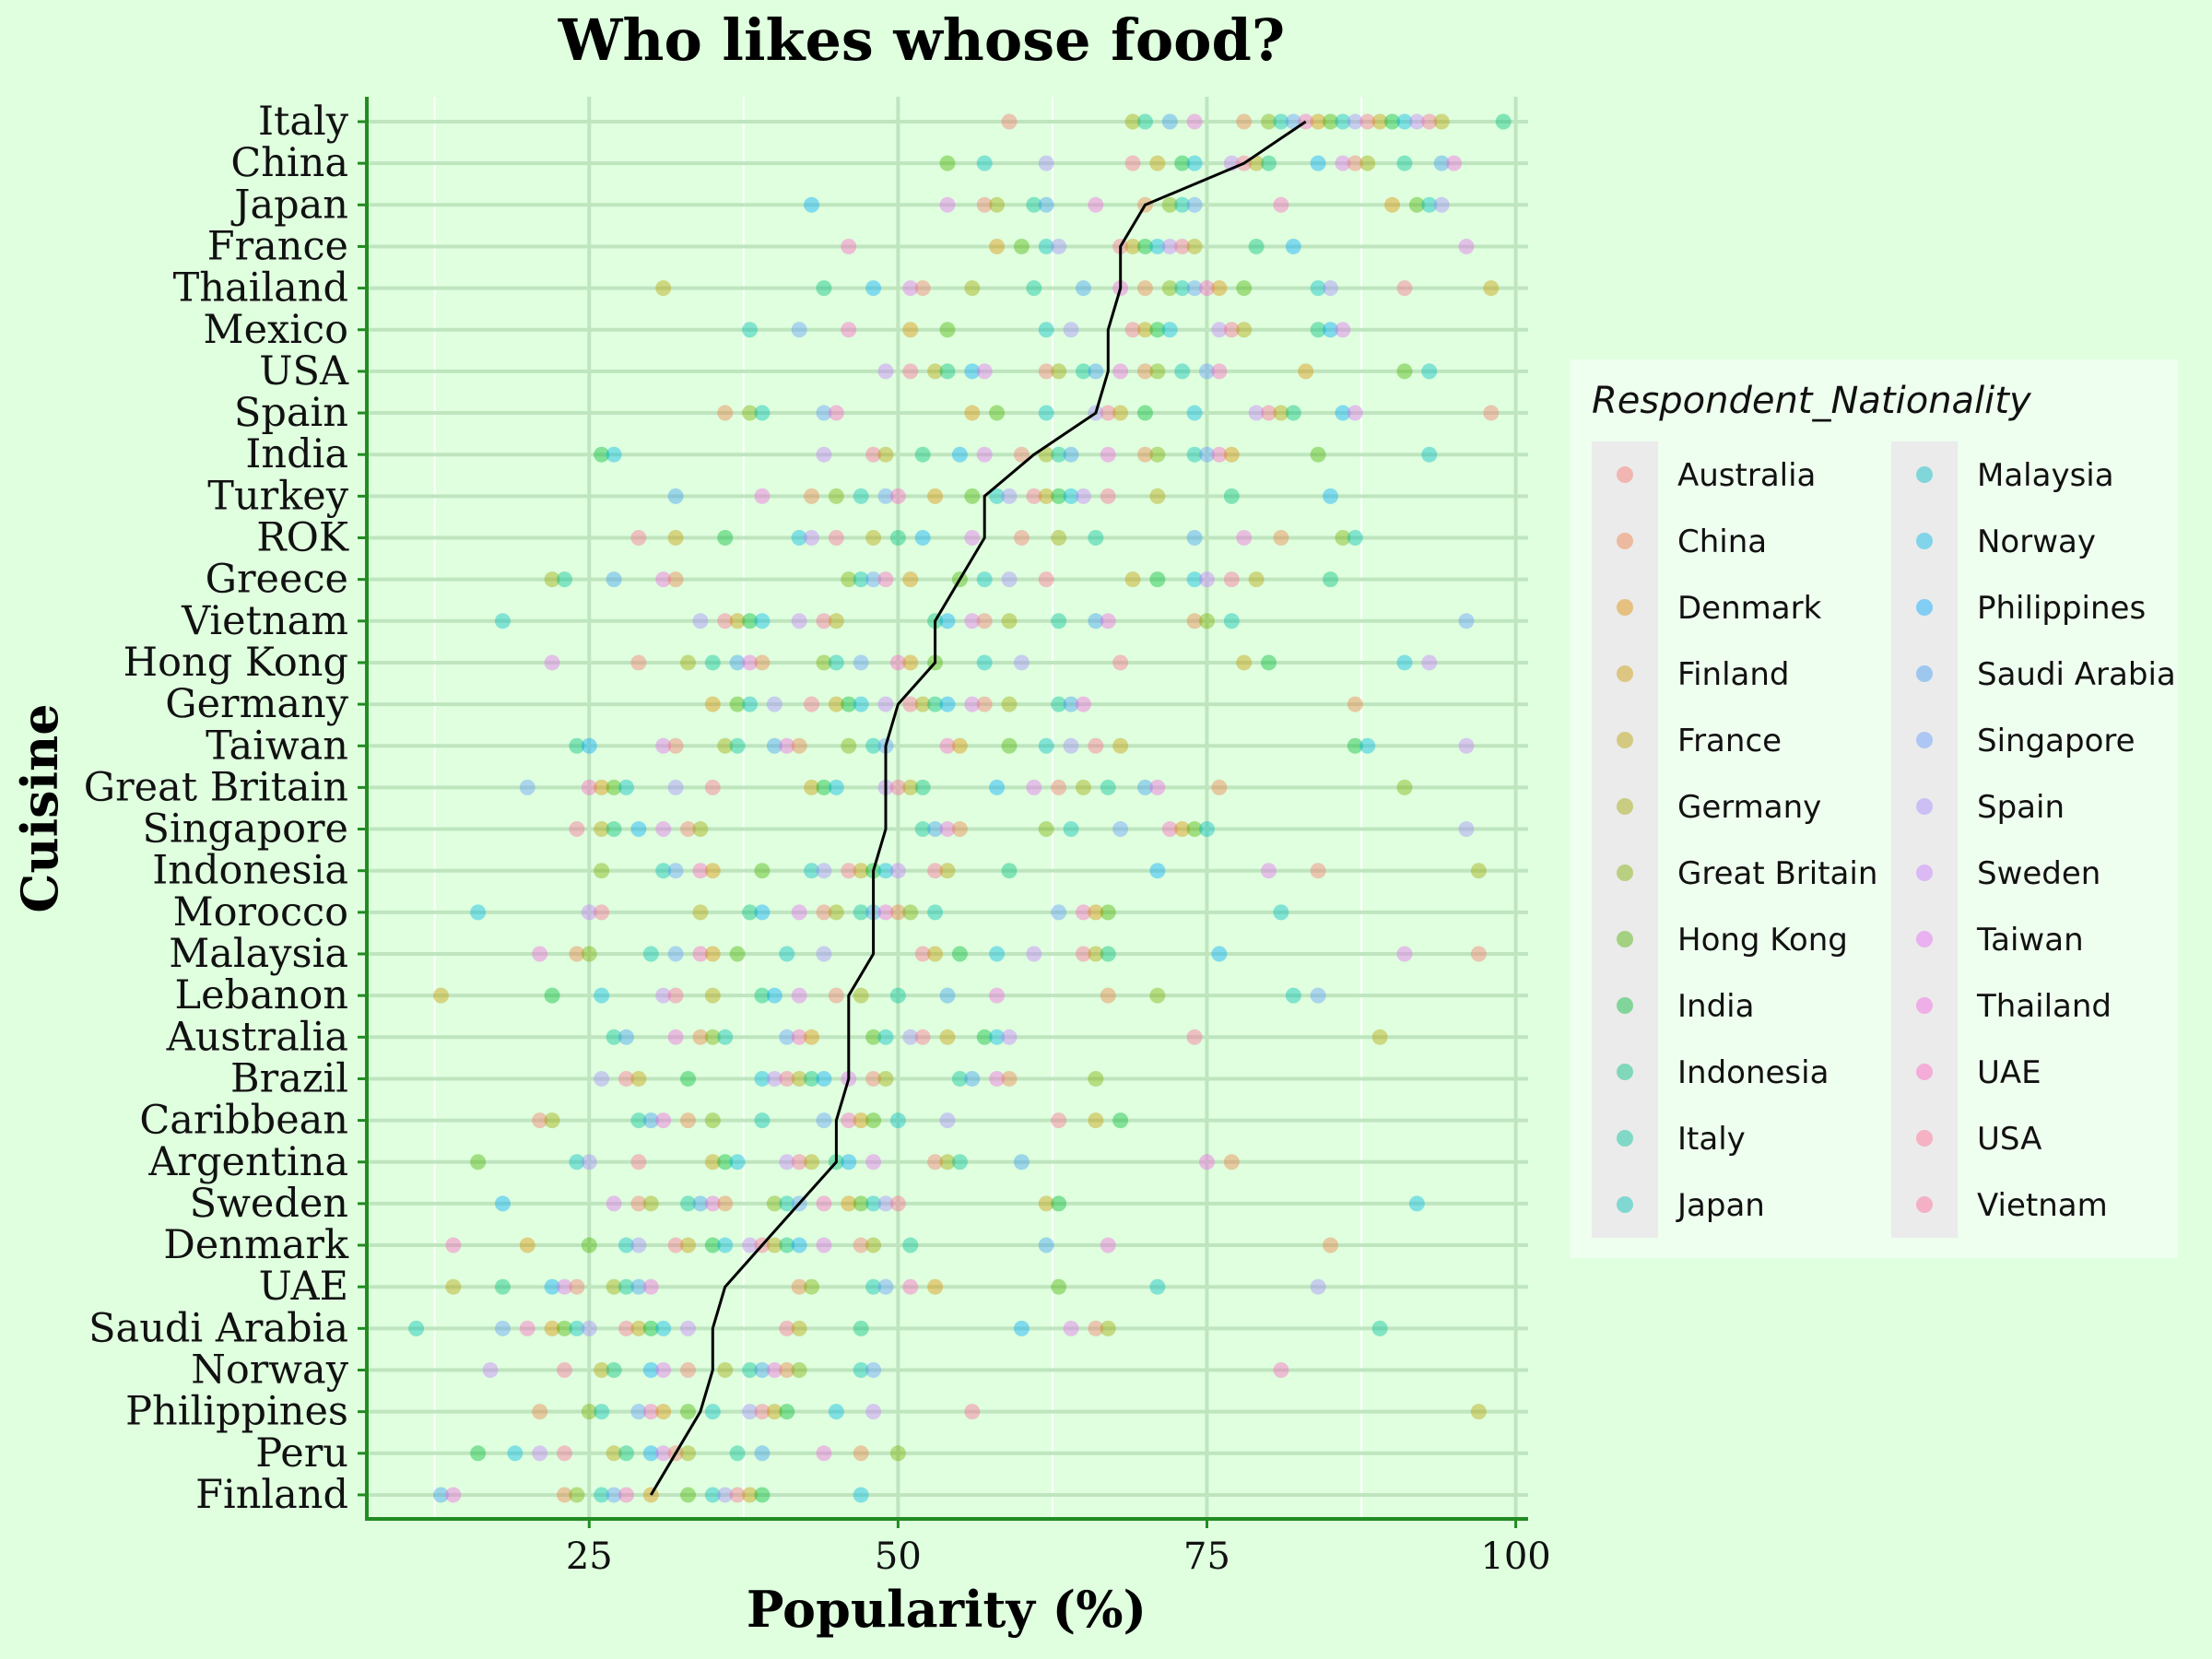  I want to click on y-tick-label: Finland, so click(271, 1495).